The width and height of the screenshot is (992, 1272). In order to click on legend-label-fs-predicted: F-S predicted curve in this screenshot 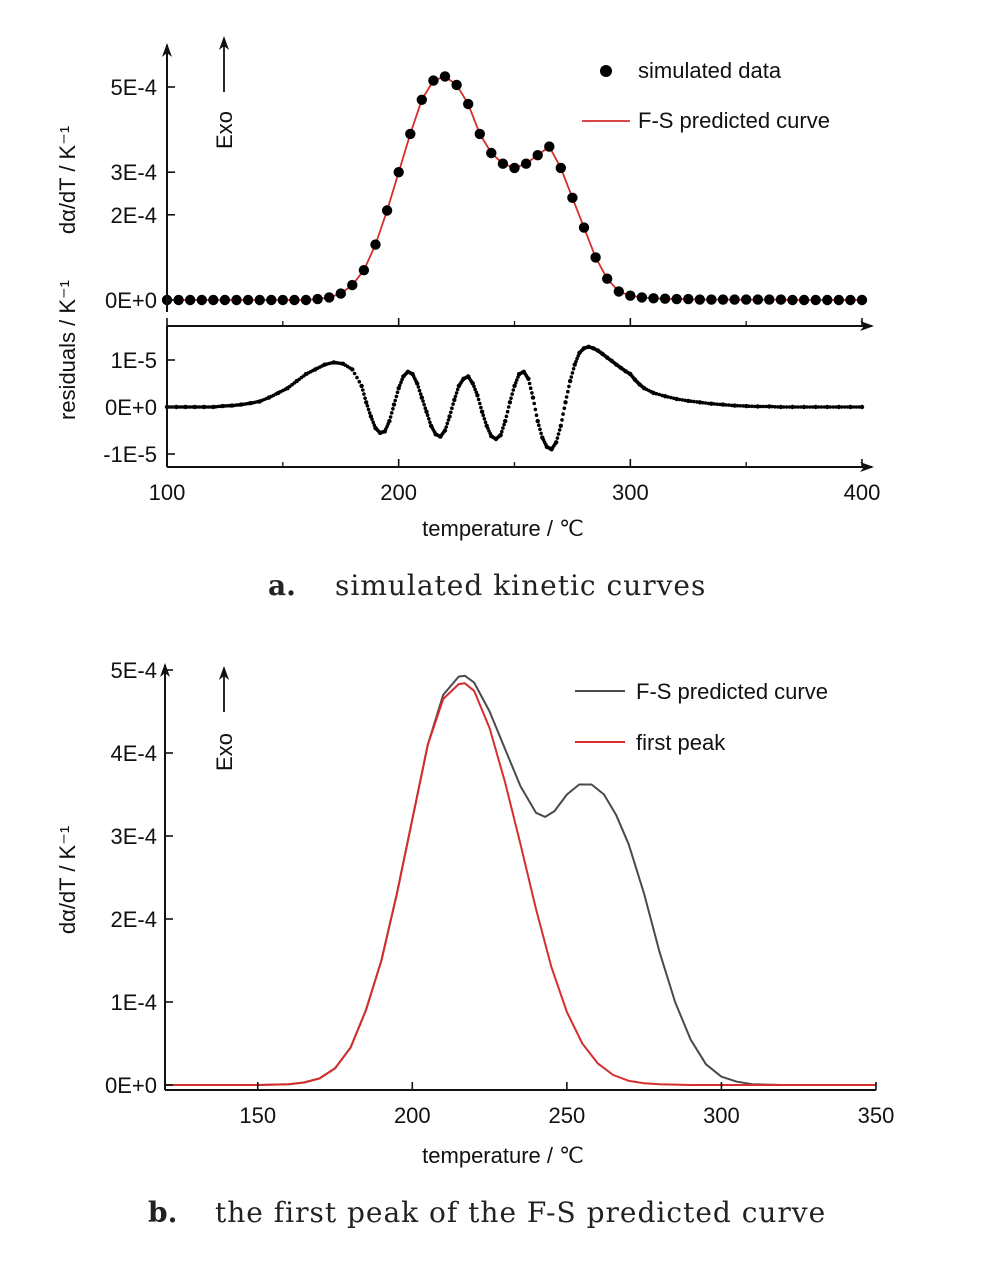, I will do `click(734, 120)`.